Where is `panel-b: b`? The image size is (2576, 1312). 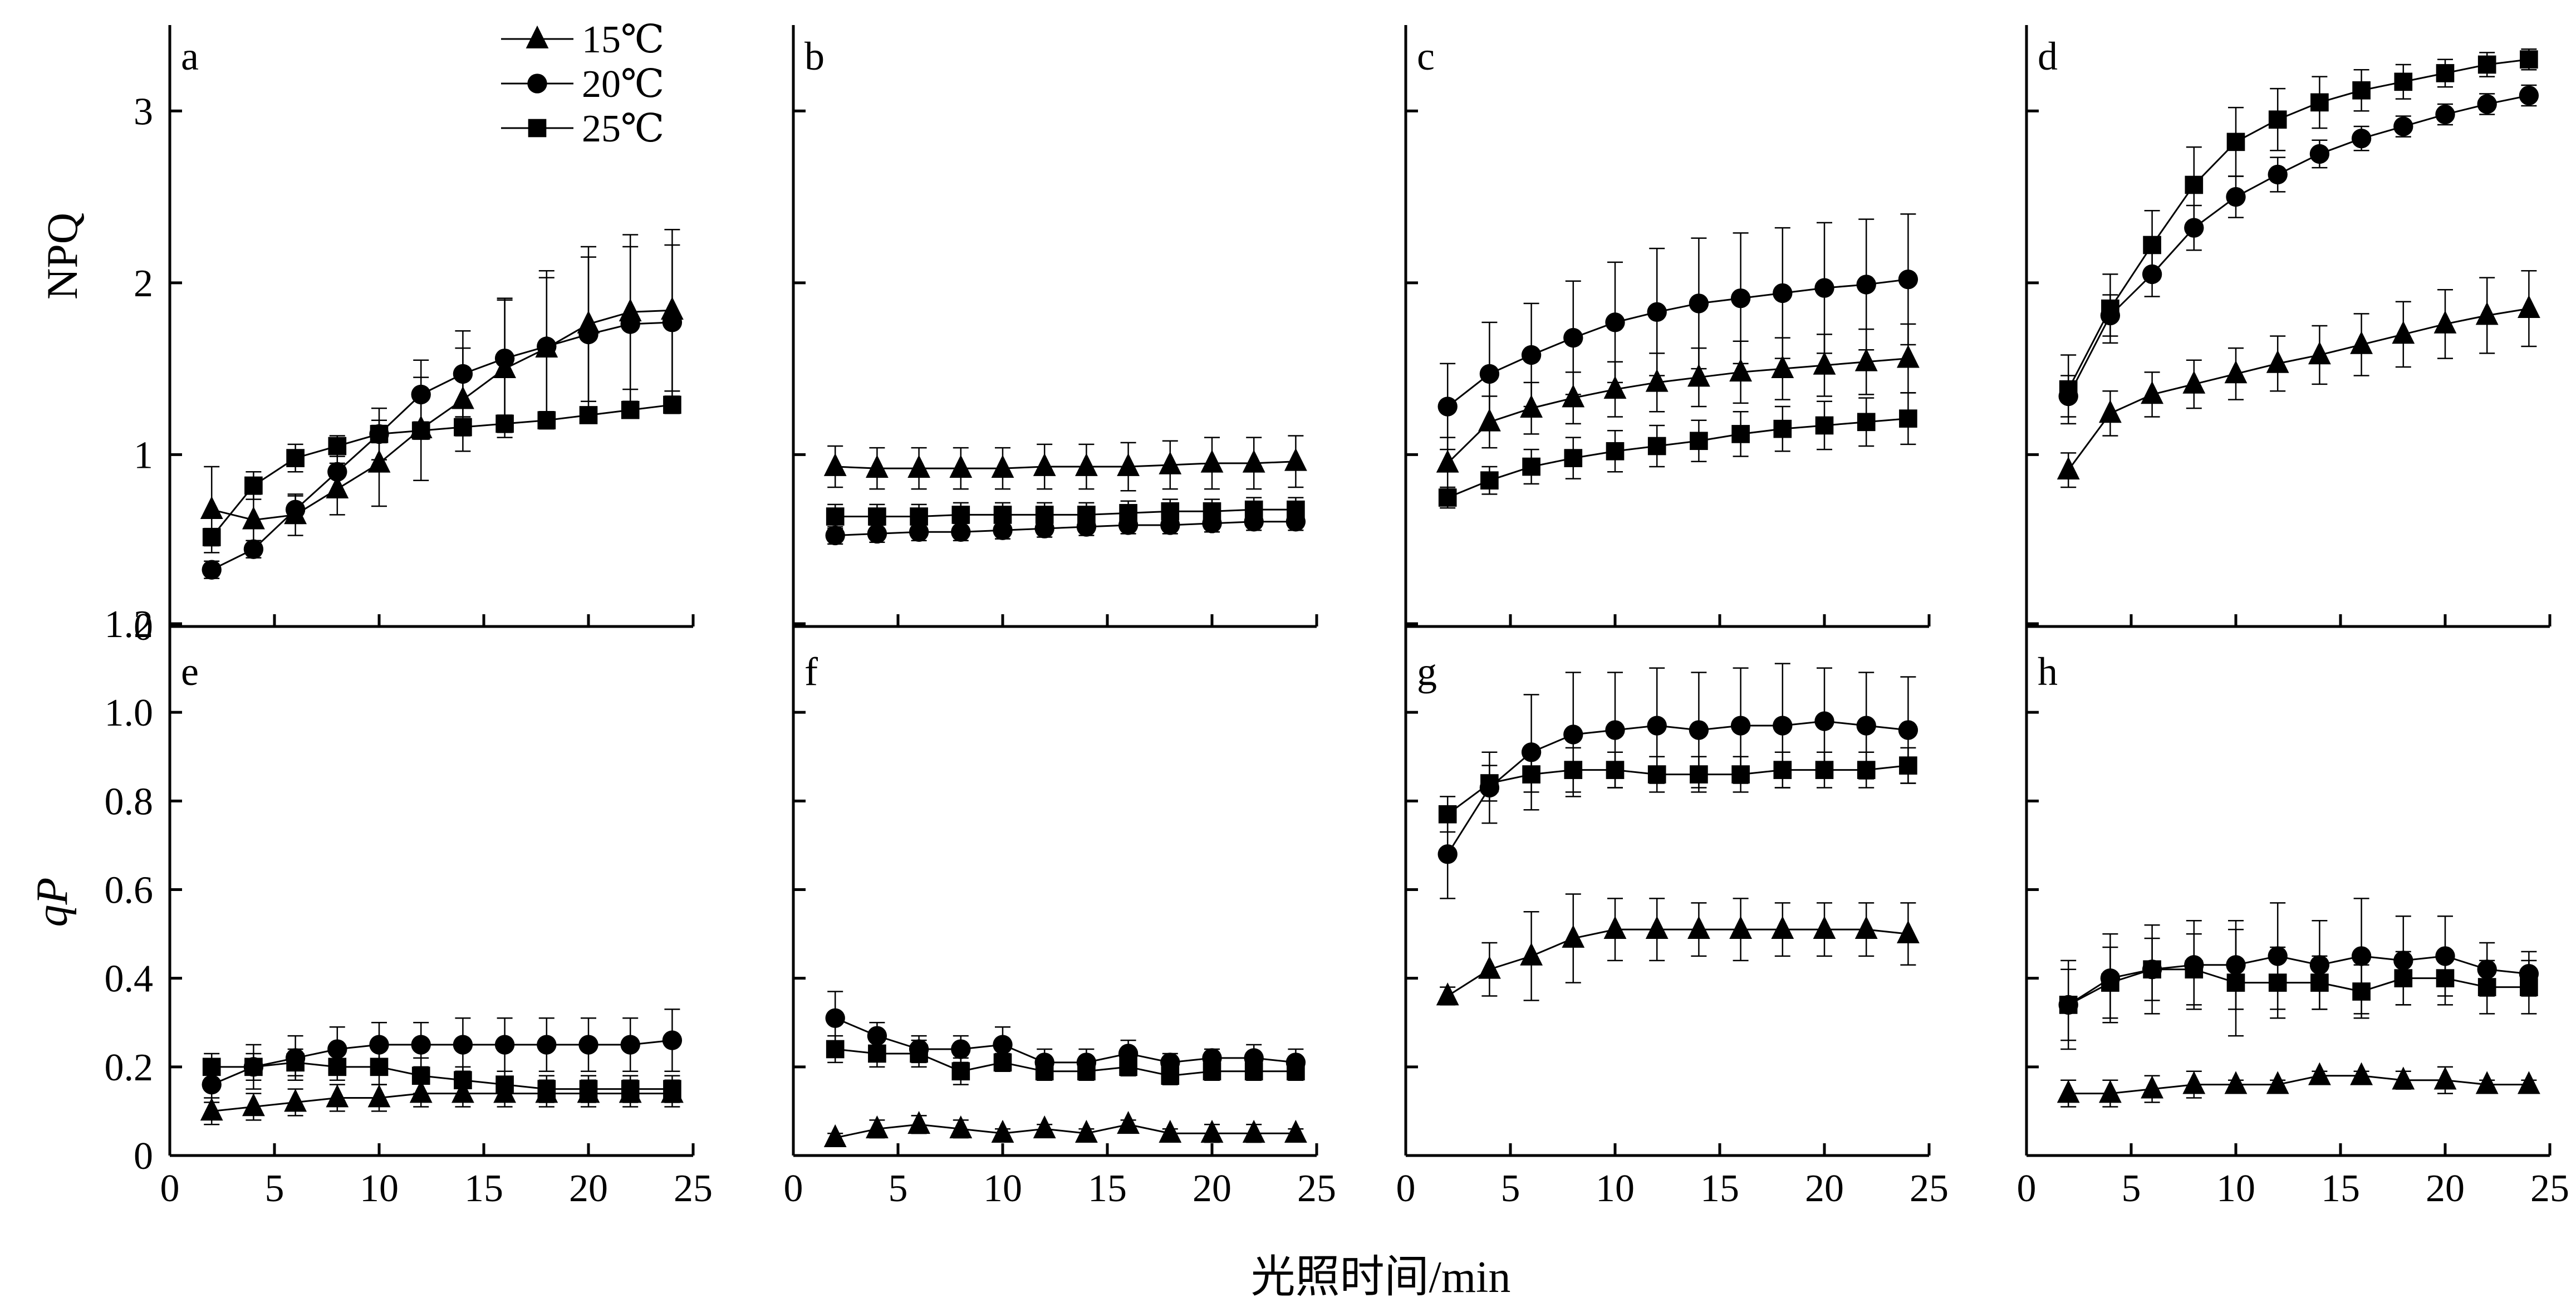
panel-b: b is located at coordinates (1055, 326).